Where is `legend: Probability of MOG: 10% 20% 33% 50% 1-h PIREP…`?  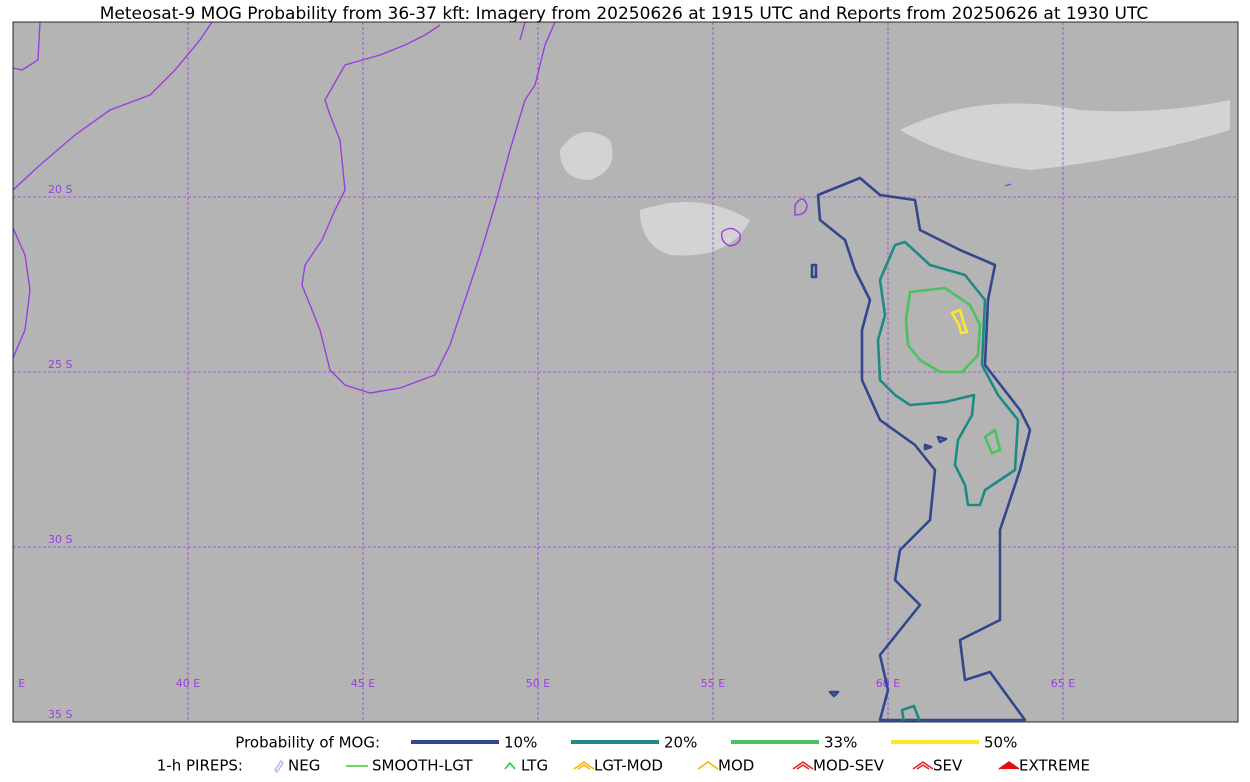
legend: Probability of MOG: 10% 20% 33% 50% 1-h PIREP… is located at coordinates (623, 754).